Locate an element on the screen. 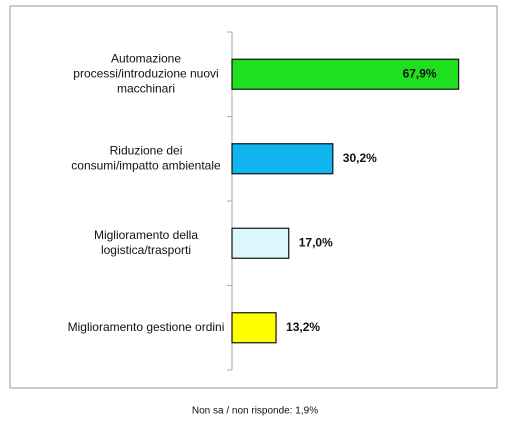  category-label: processi/introduzione nuovi is located at coordinates (145, 73).